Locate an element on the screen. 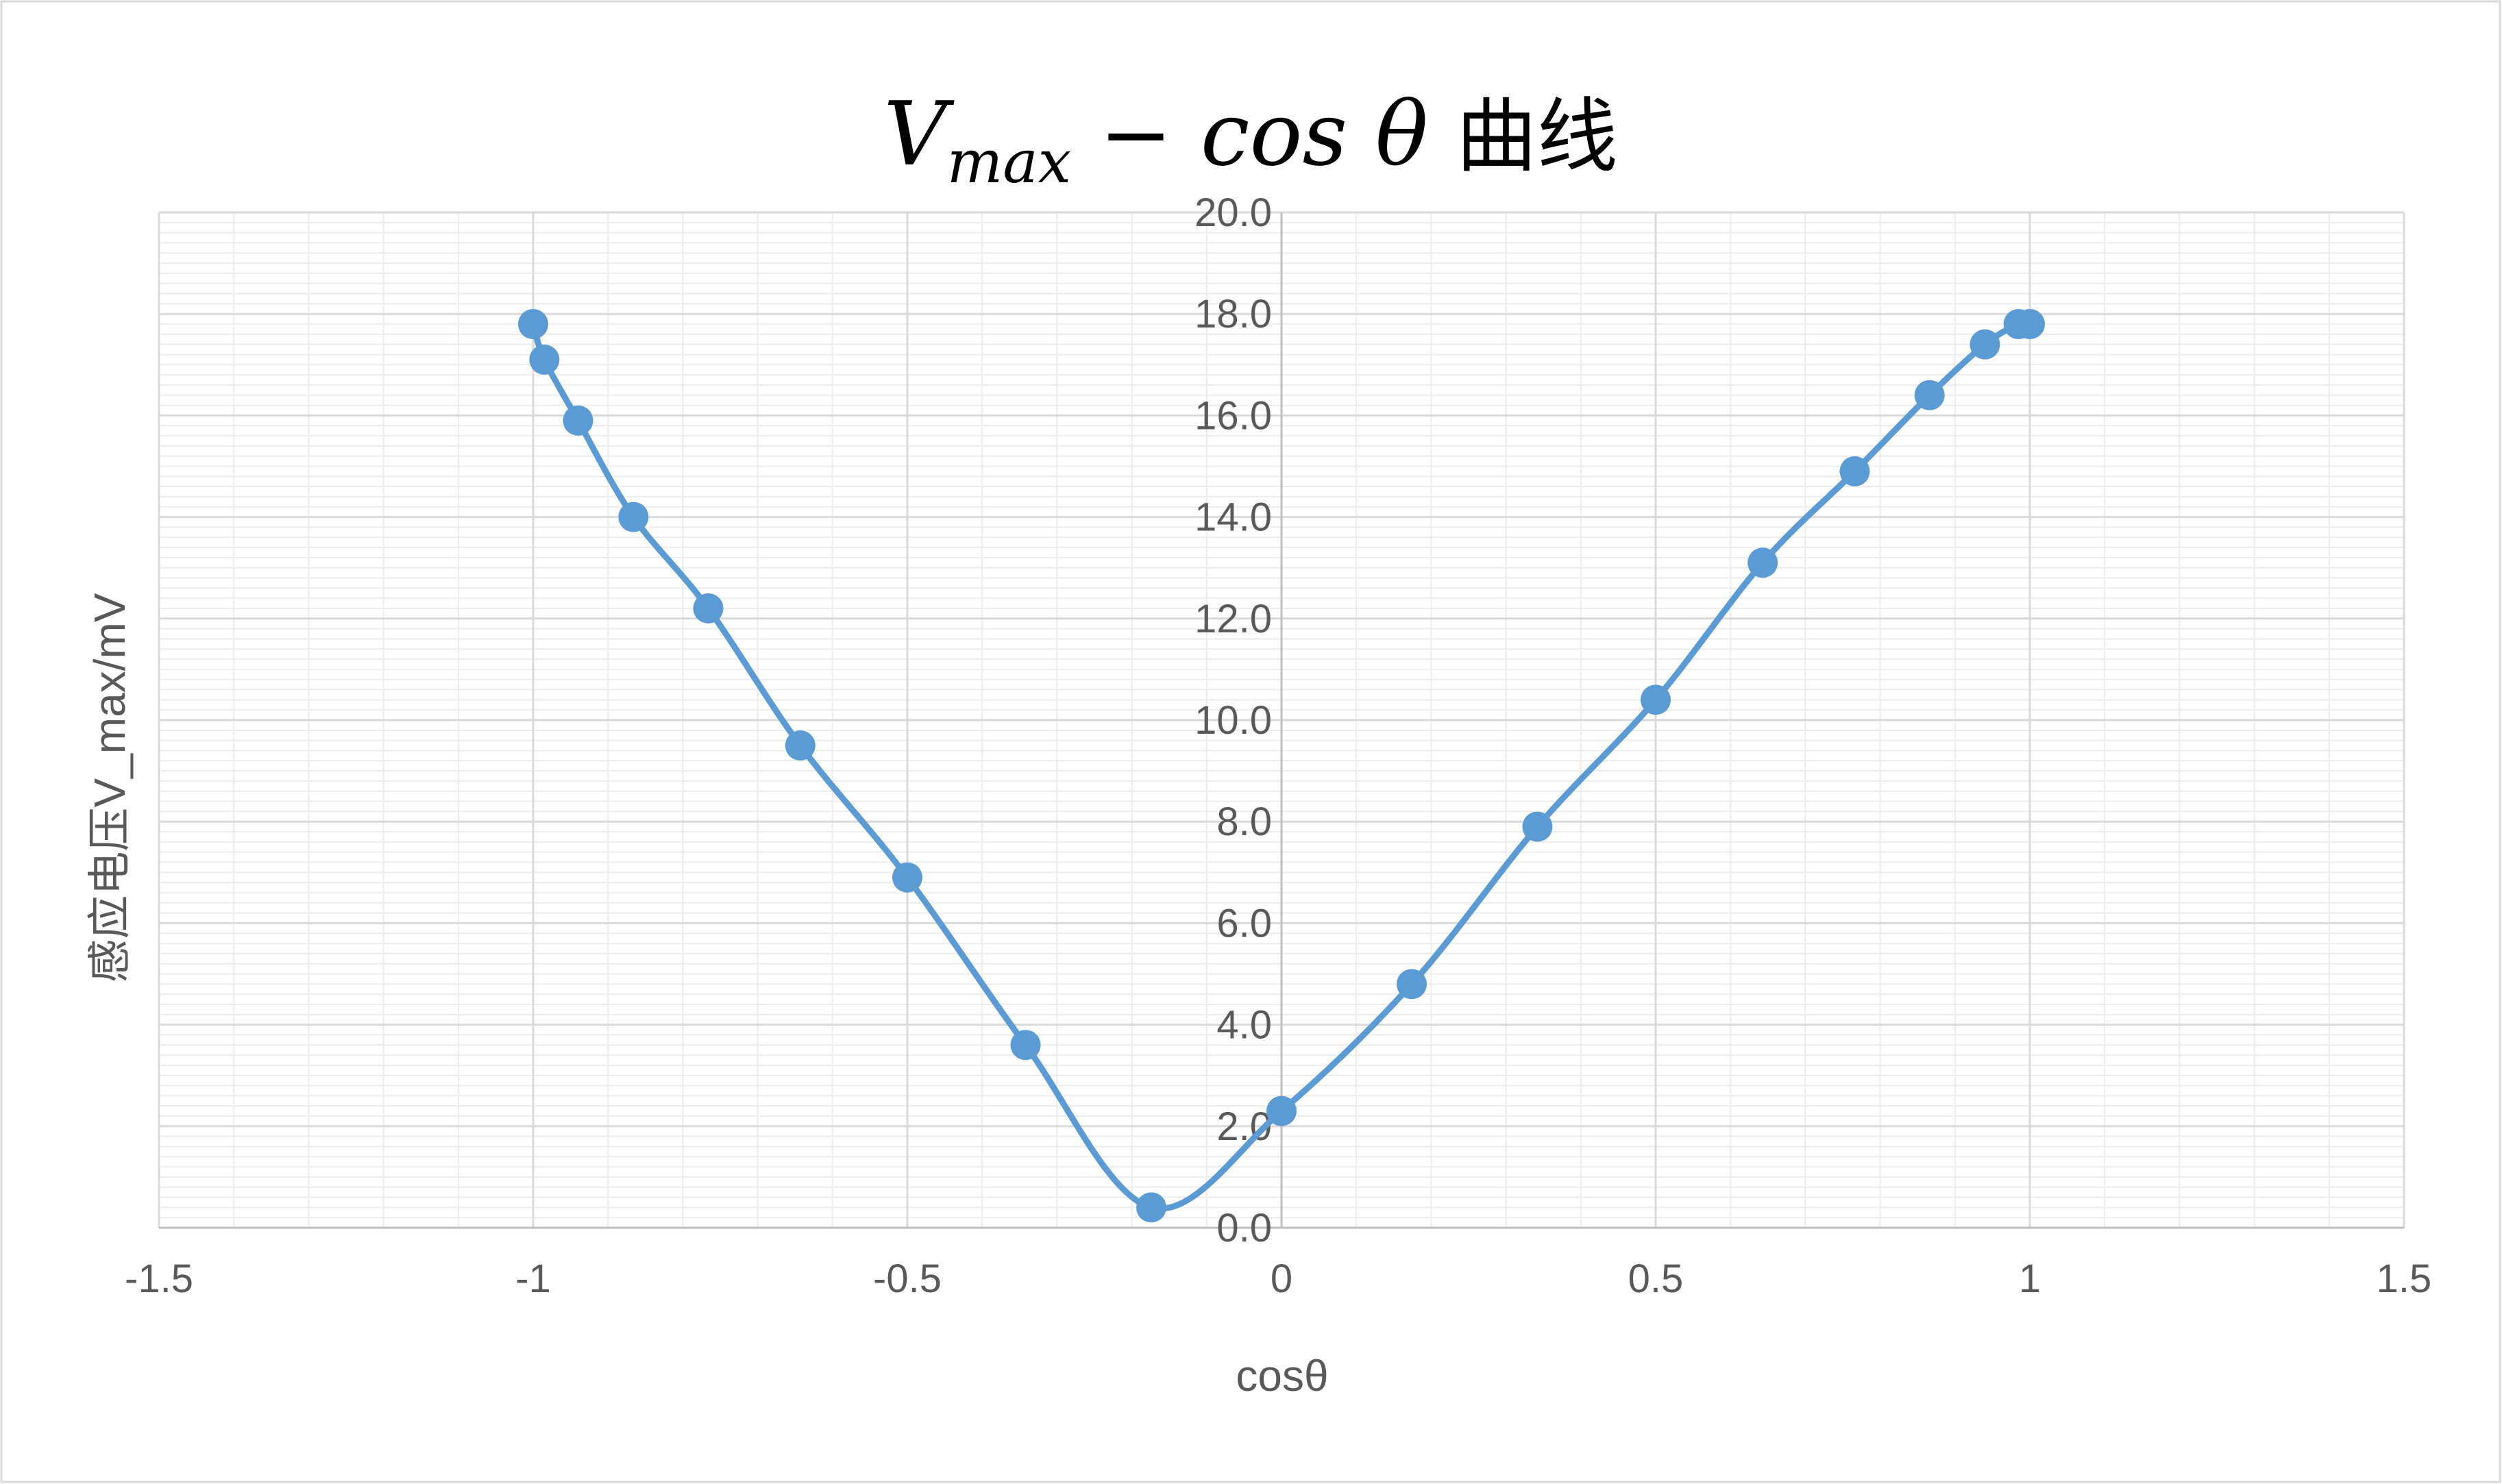 Image resolution: width=2502 pixels, height=1484 pixels. y-tick-label: 0.0 is located at coordinates (1244, 1228).